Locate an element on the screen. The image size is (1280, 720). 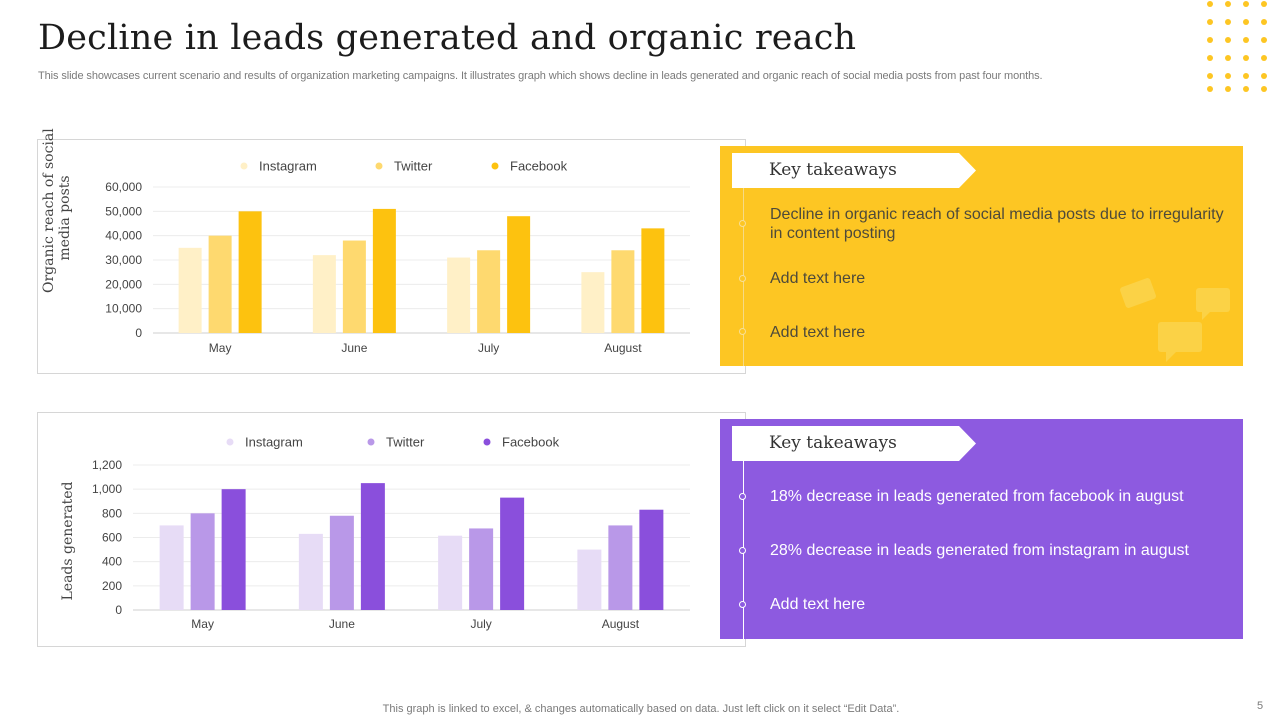
y-tick-label: 20,000 is located at coordinates (123, 284).